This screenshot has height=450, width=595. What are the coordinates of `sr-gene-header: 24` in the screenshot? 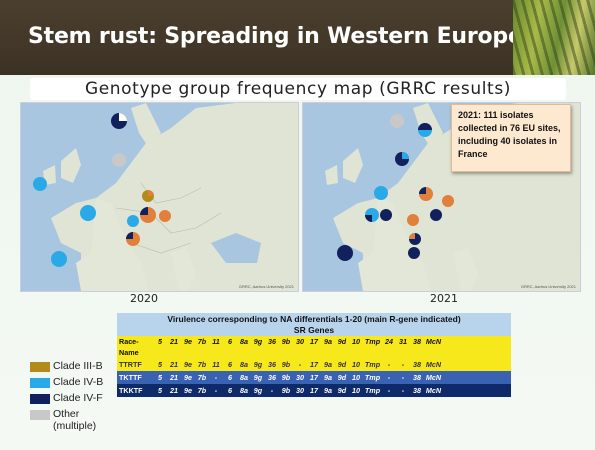 It's located at (389, 341).